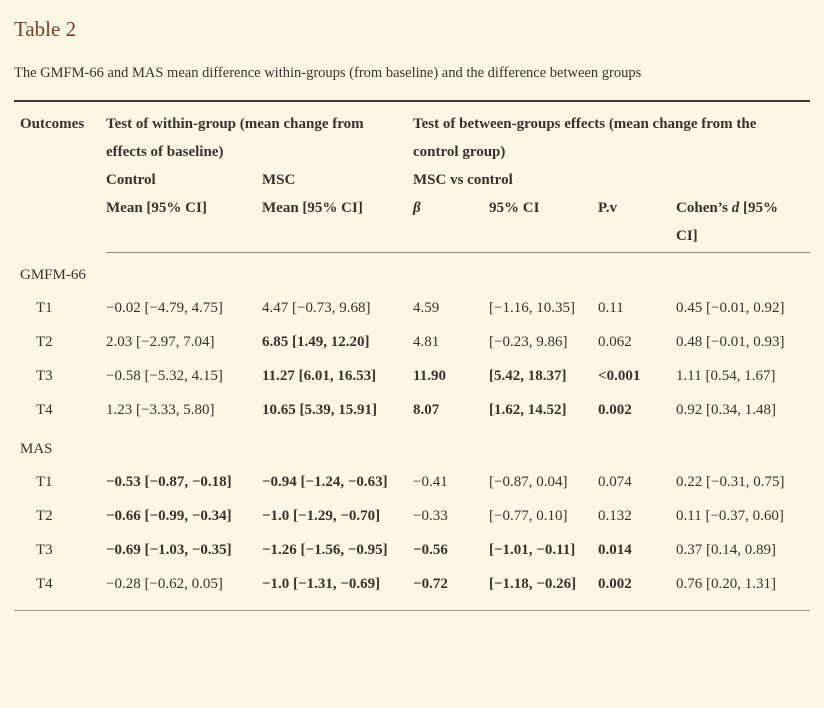 This screenshot has width=824, height=708. What do you see at coordinates (726, 410) in the screenshot?
I see `value-cell: 0.92 [0.34, 1.48]` at bounding box center [726, 410].